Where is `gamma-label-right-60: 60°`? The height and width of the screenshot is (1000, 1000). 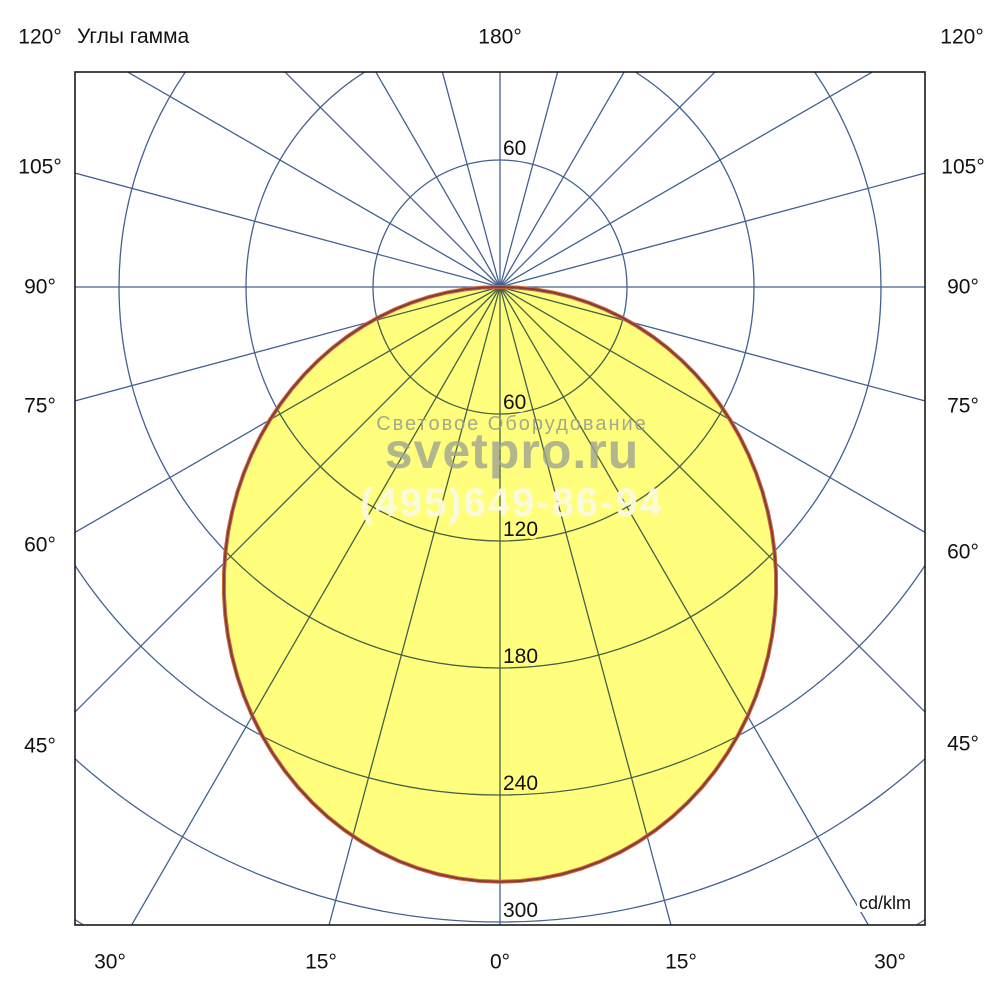
gamma-label-right-60: 60° is located at coordinates (963, 552).